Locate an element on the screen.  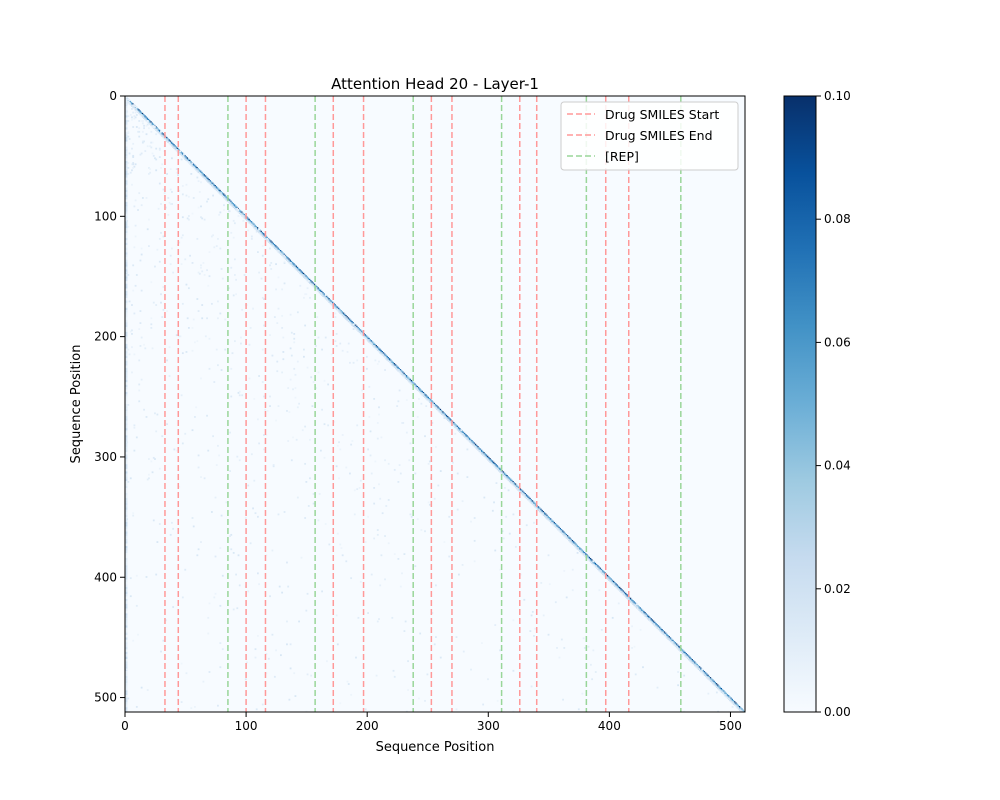
colorbar-tick-label: 0.10 is located at coordinates (837, 96).